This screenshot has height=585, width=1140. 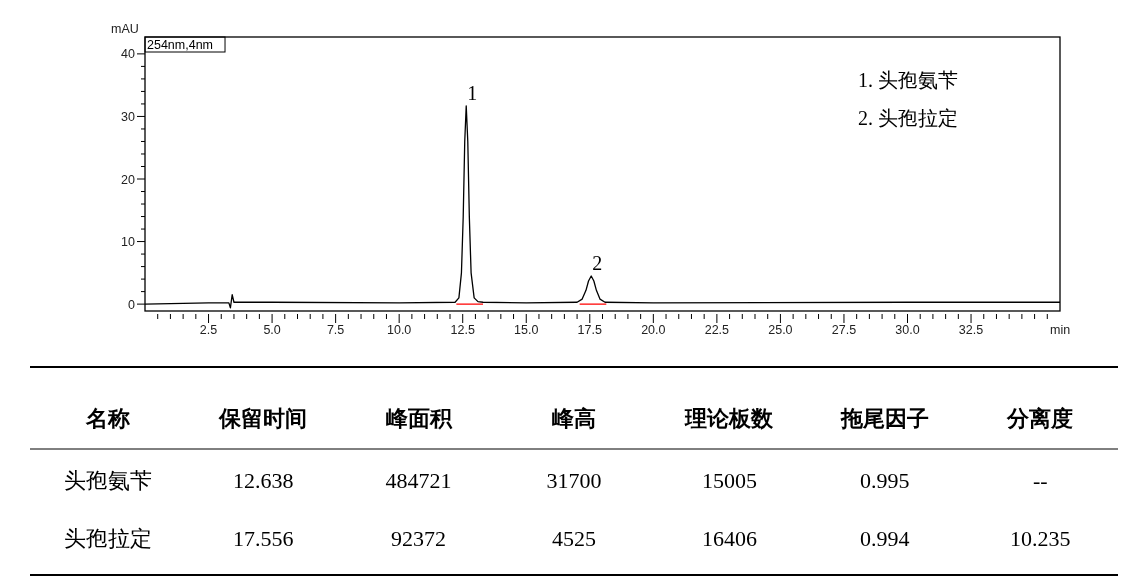 I want to click on x-tick-label: 5.0, so click(x=272, y=330).